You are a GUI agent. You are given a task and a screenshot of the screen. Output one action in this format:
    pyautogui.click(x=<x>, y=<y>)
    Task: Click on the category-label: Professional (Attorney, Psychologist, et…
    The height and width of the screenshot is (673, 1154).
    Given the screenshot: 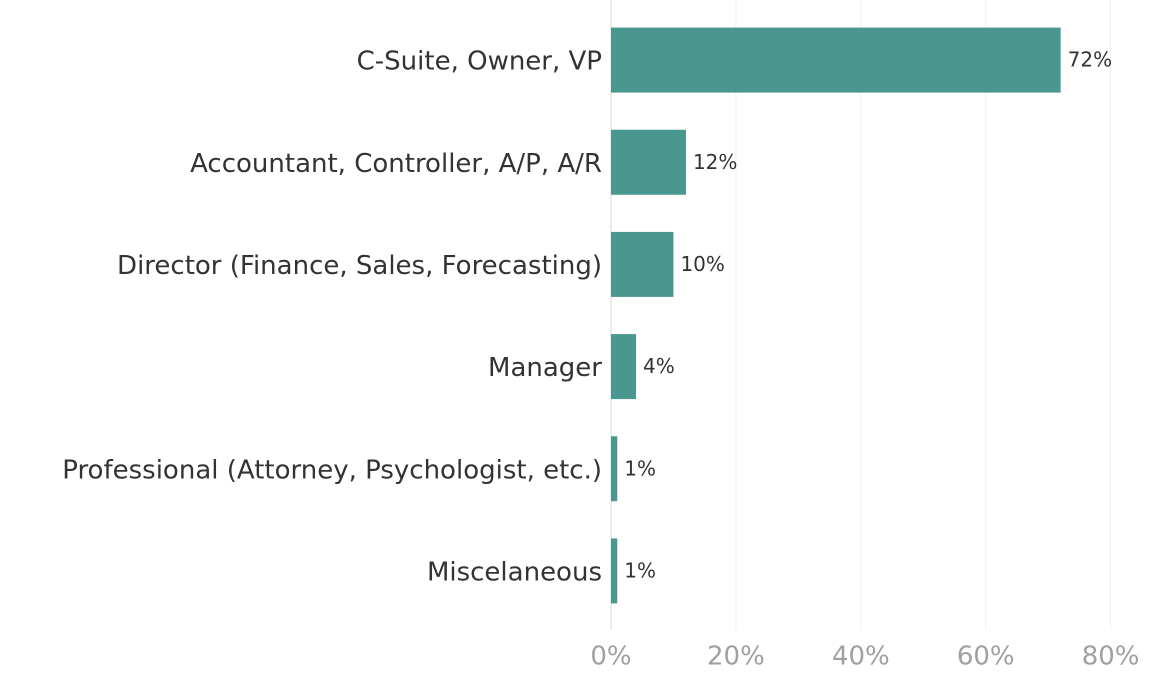 What is the action you would take?
    pyautogui.click(x=332, y=470)
    